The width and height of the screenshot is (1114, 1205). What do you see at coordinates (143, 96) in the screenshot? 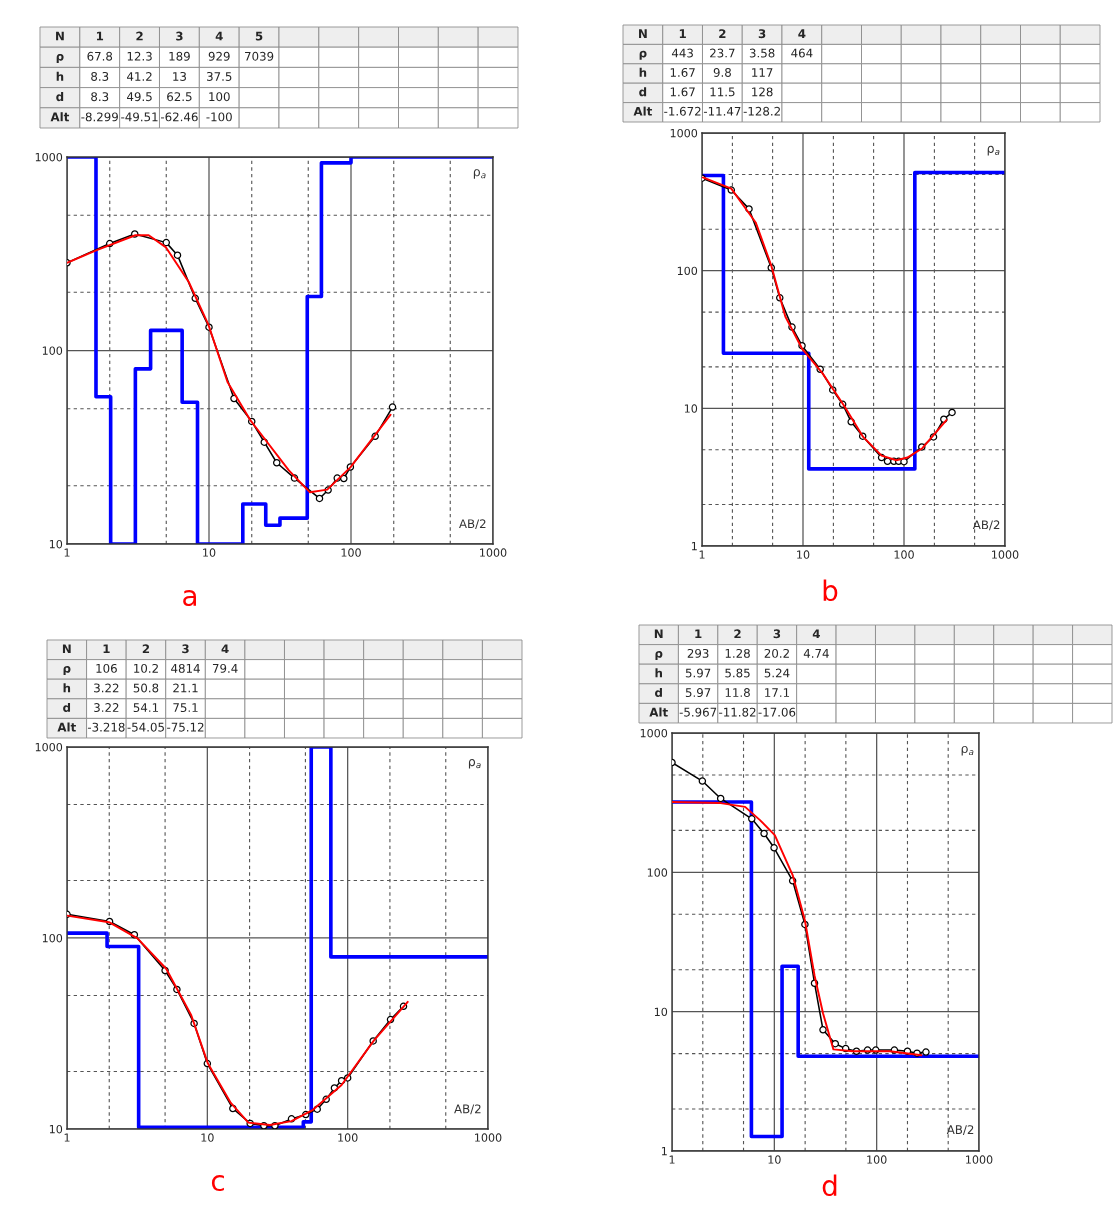
I see `text: d 8.3 49.5 62.5 100` at bounding box center [143, 96].